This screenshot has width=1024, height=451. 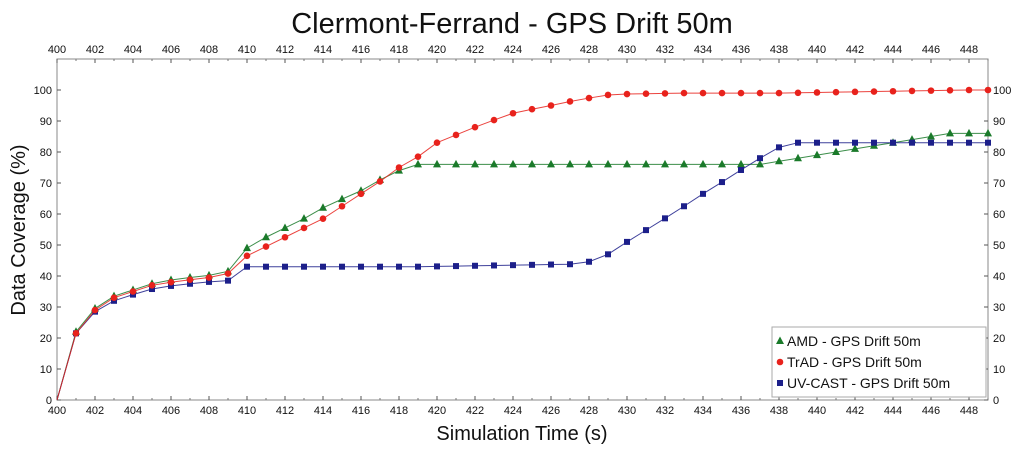 What do you see at coordinates (399, 50) in the screenshot?
I see `x-tick-label-top: 418` at bounding box center [399, 50].